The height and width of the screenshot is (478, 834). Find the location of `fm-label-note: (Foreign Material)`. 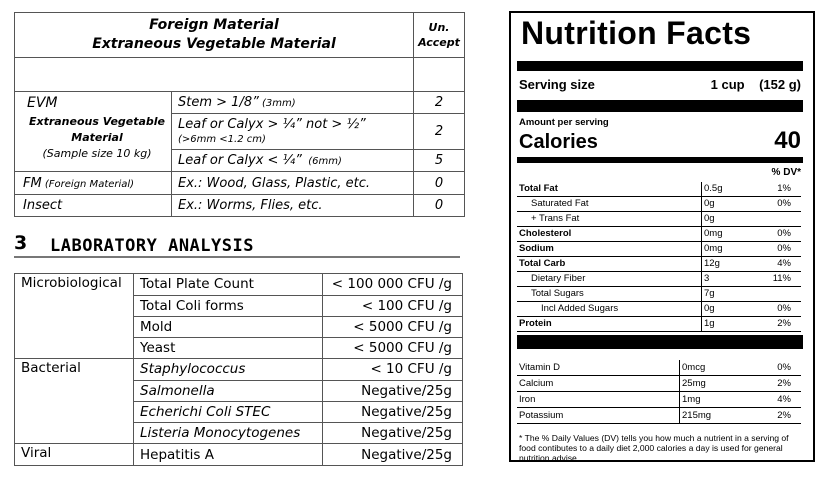

fm-label-note: (Foreign Material) is located at coordinates (88, 184).